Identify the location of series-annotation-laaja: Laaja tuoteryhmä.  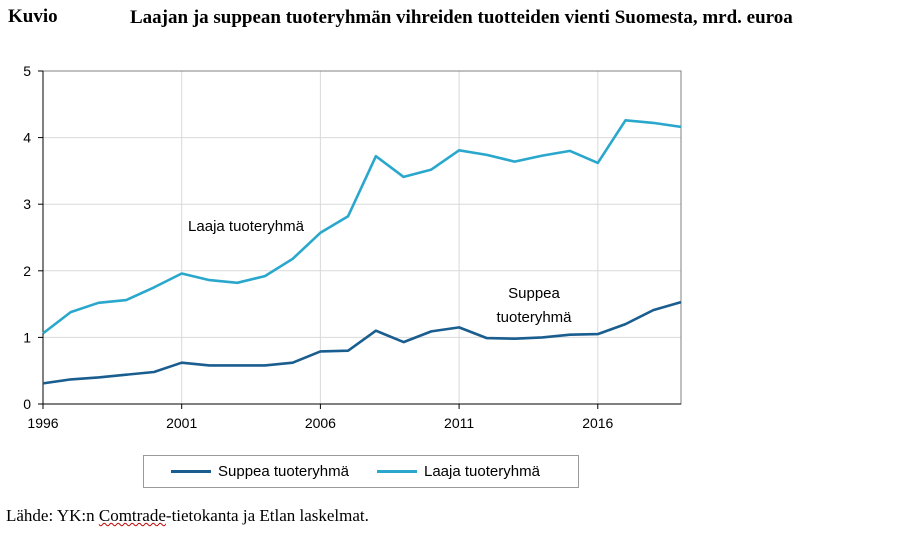
(246, 226).